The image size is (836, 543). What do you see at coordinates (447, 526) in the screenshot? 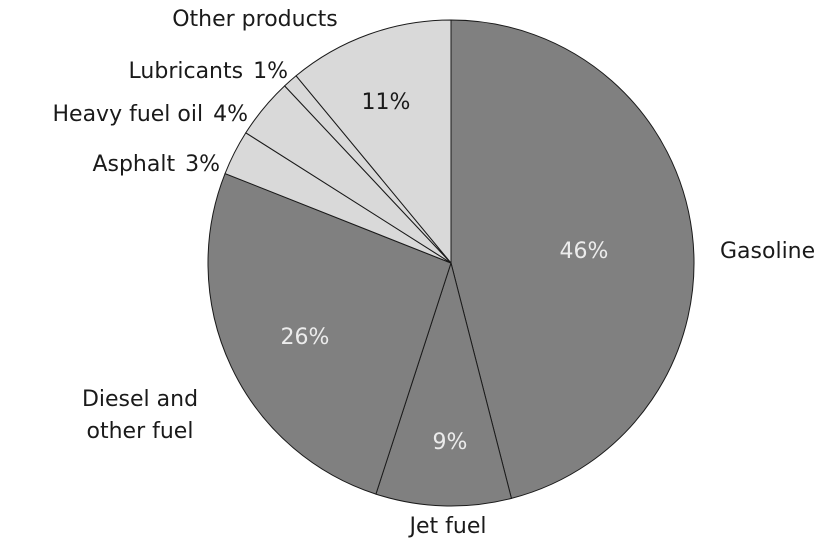
I see `slice-name: Jet fuel` at bounding box center [447, 526].